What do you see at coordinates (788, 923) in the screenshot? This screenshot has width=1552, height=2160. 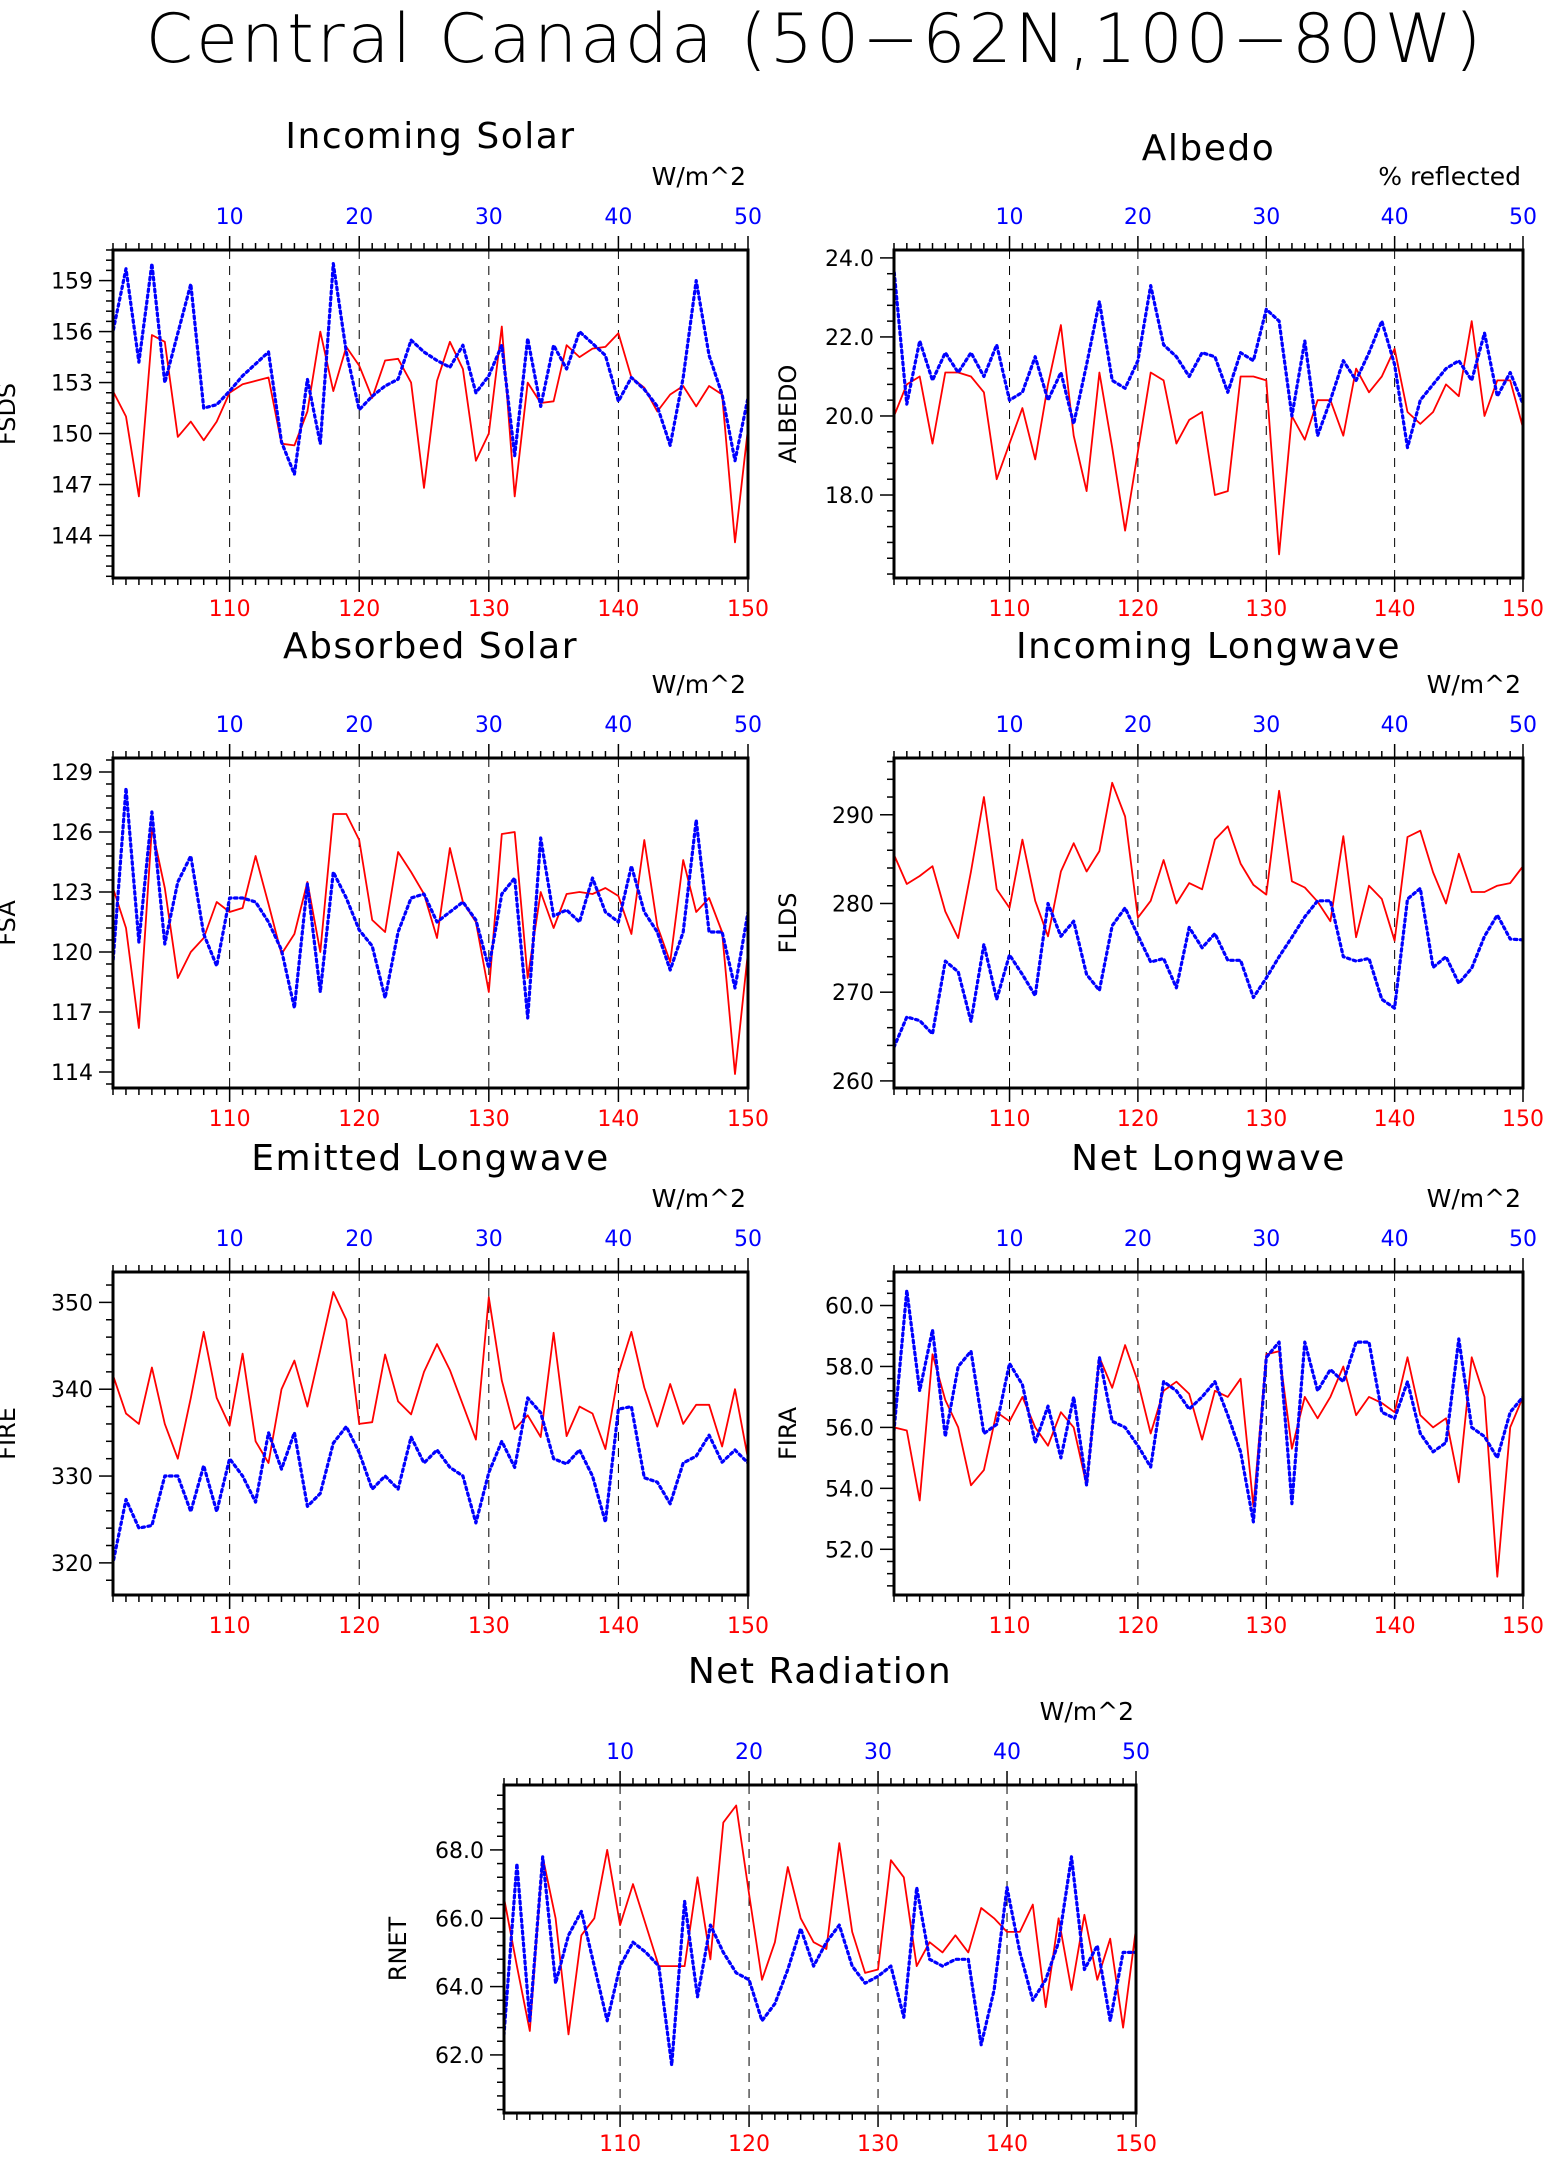 I see `y-axis-label: FLDS` at bounding box center [788, 923].